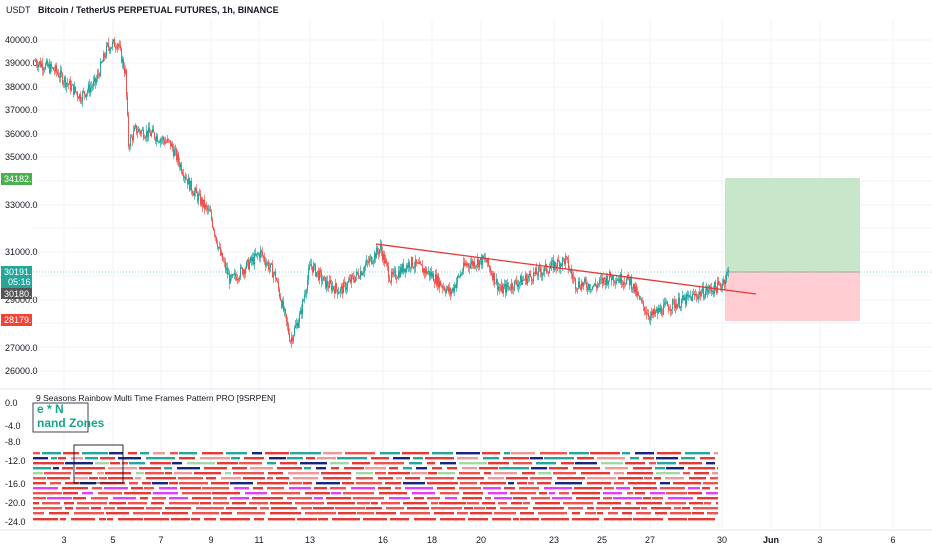 The height and width of the screenshot is (550, 932). Describe the element at coordinates (21, 348) in the screenshot. I see `price-tick: 27000.0` at that location.